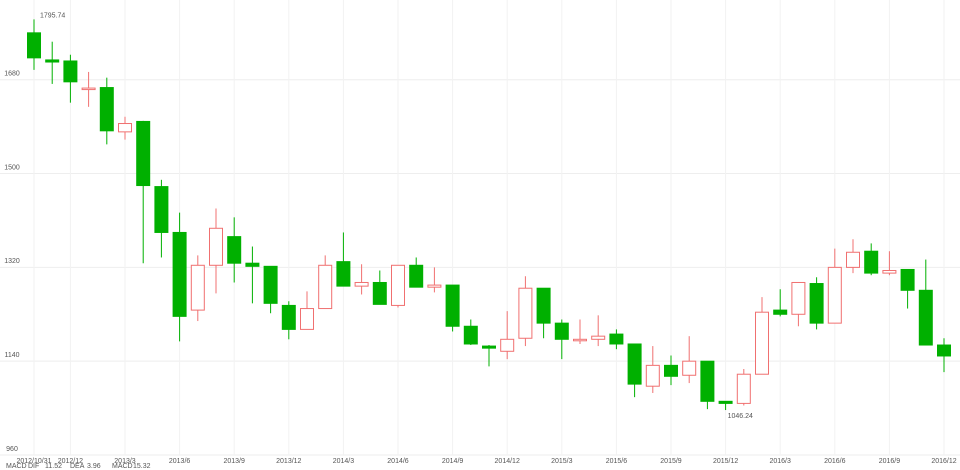 The height and width of the screenshot is (470, 960). Describe the element at coordinates (288, 461) in the screenshot. I see `x-tick-label: 2013/12` at that location.